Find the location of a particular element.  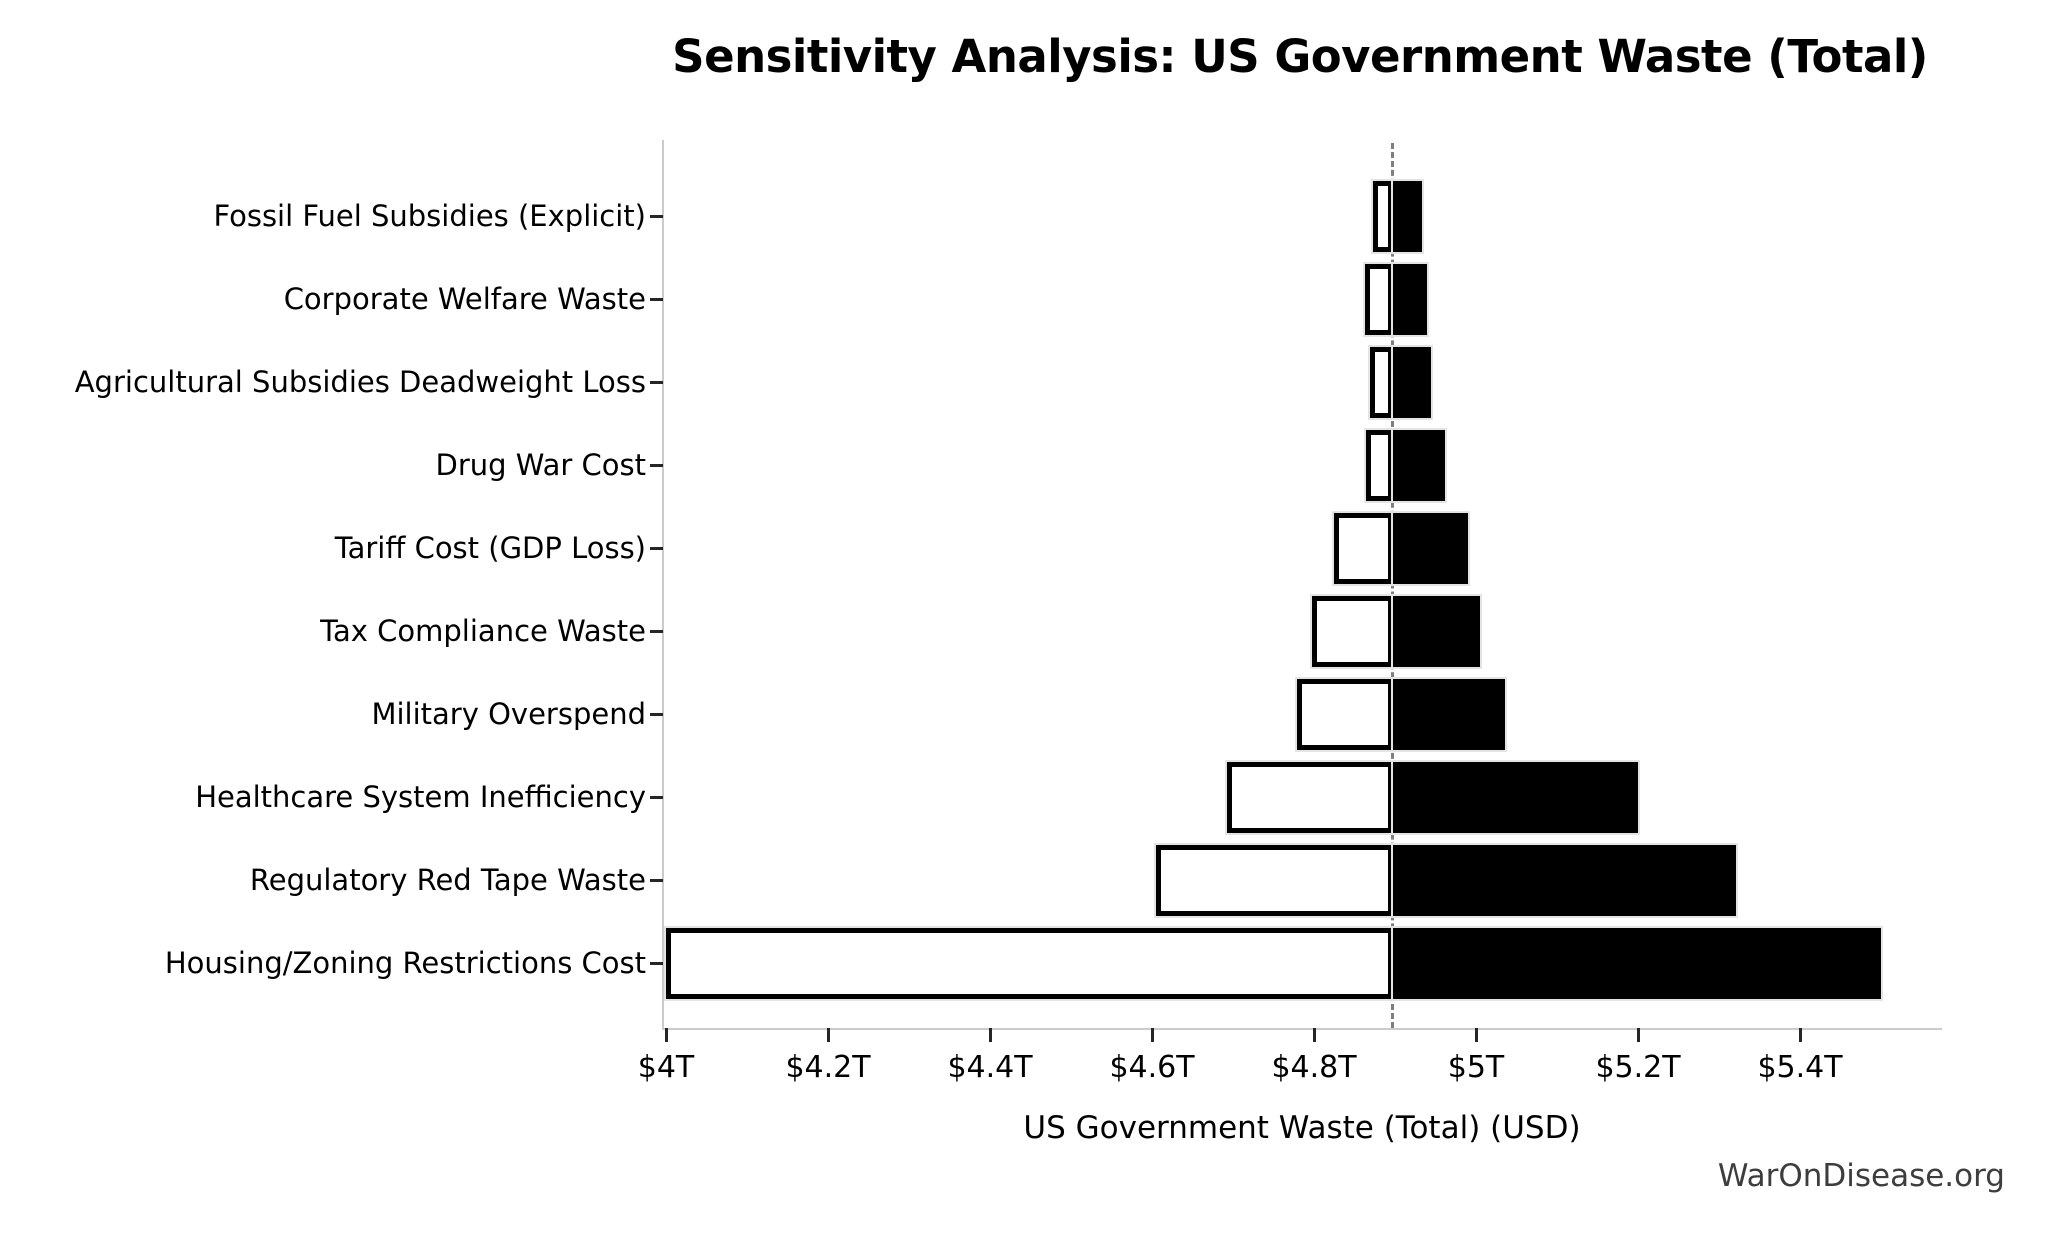

x-tick-label: $5.2T is located at coordinates (1638, 1067).